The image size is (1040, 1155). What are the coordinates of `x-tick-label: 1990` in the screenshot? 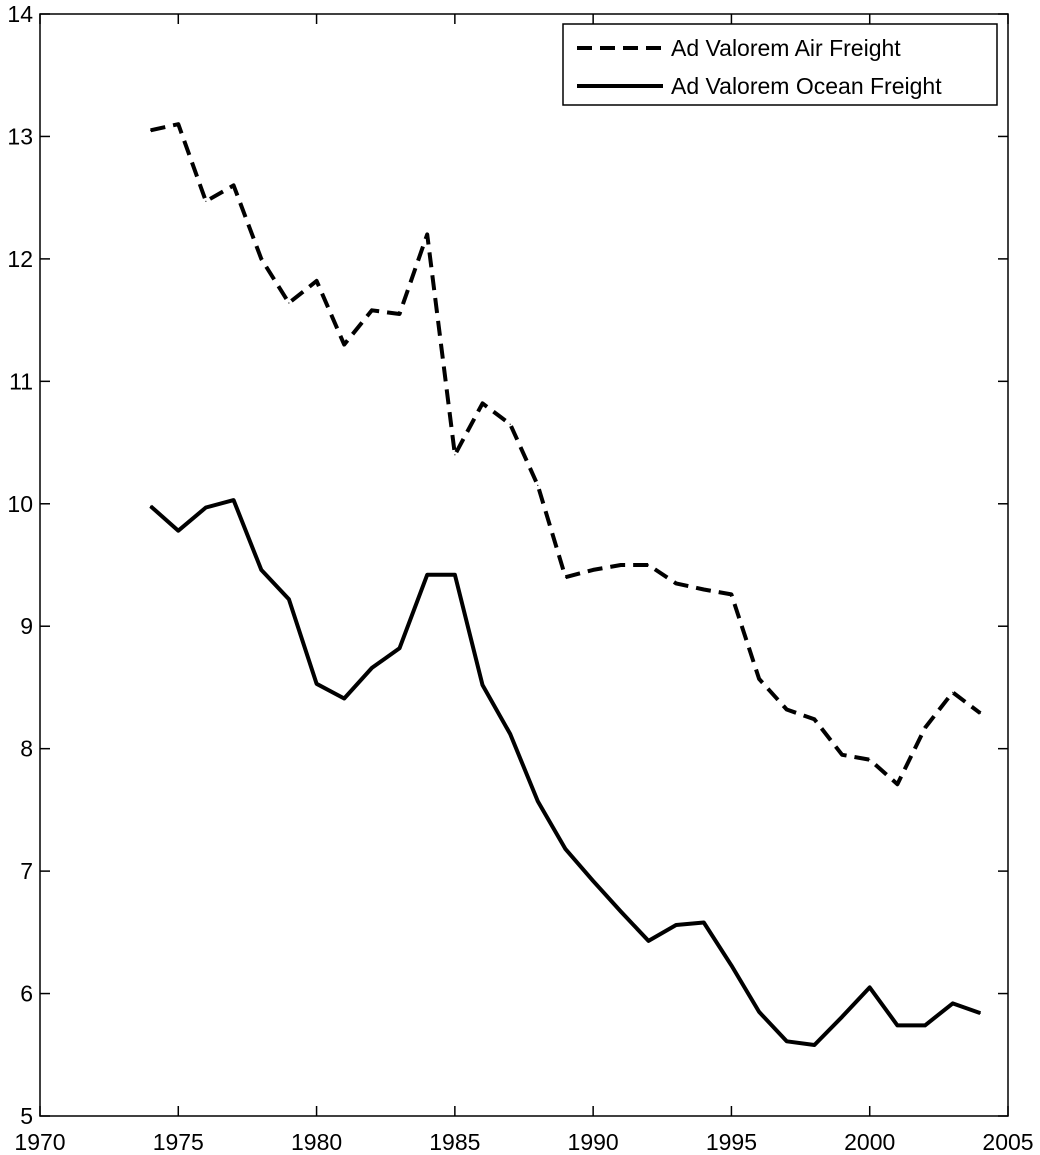 It's located at (593, 1142).